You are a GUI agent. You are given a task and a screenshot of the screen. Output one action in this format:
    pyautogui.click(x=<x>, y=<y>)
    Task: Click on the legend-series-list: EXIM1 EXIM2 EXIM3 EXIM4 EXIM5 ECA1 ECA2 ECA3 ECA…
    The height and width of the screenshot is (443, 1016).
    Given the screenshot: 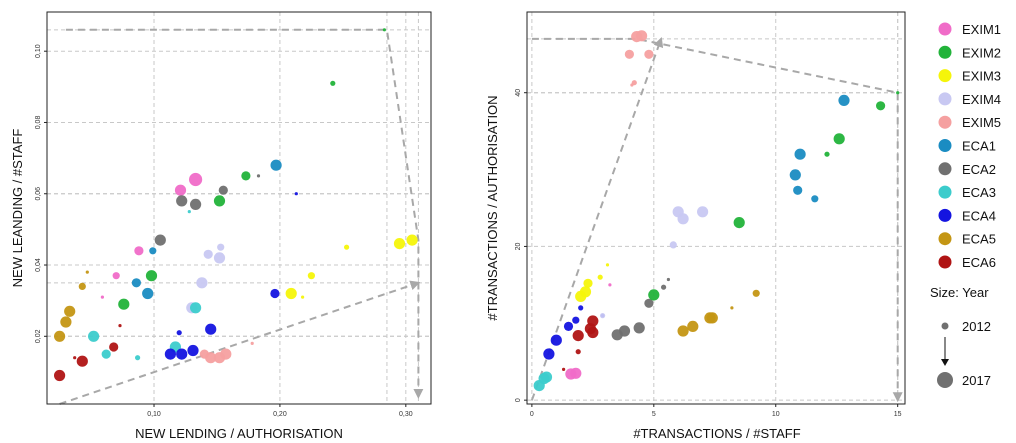 What is the action you would take?
    pyautogui.click(x=969, y=146)
    